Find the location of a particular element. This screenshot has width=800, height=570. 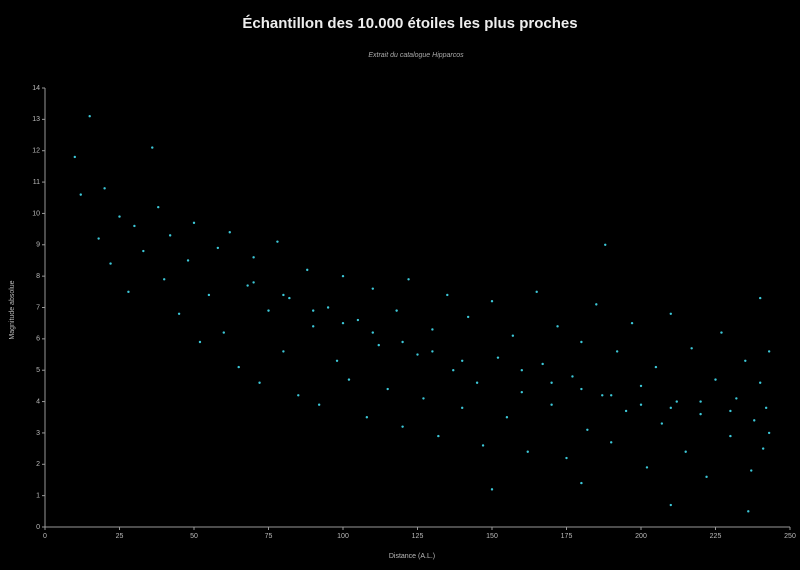

y-tick-label: 14 is located at coordinates (36, 88).